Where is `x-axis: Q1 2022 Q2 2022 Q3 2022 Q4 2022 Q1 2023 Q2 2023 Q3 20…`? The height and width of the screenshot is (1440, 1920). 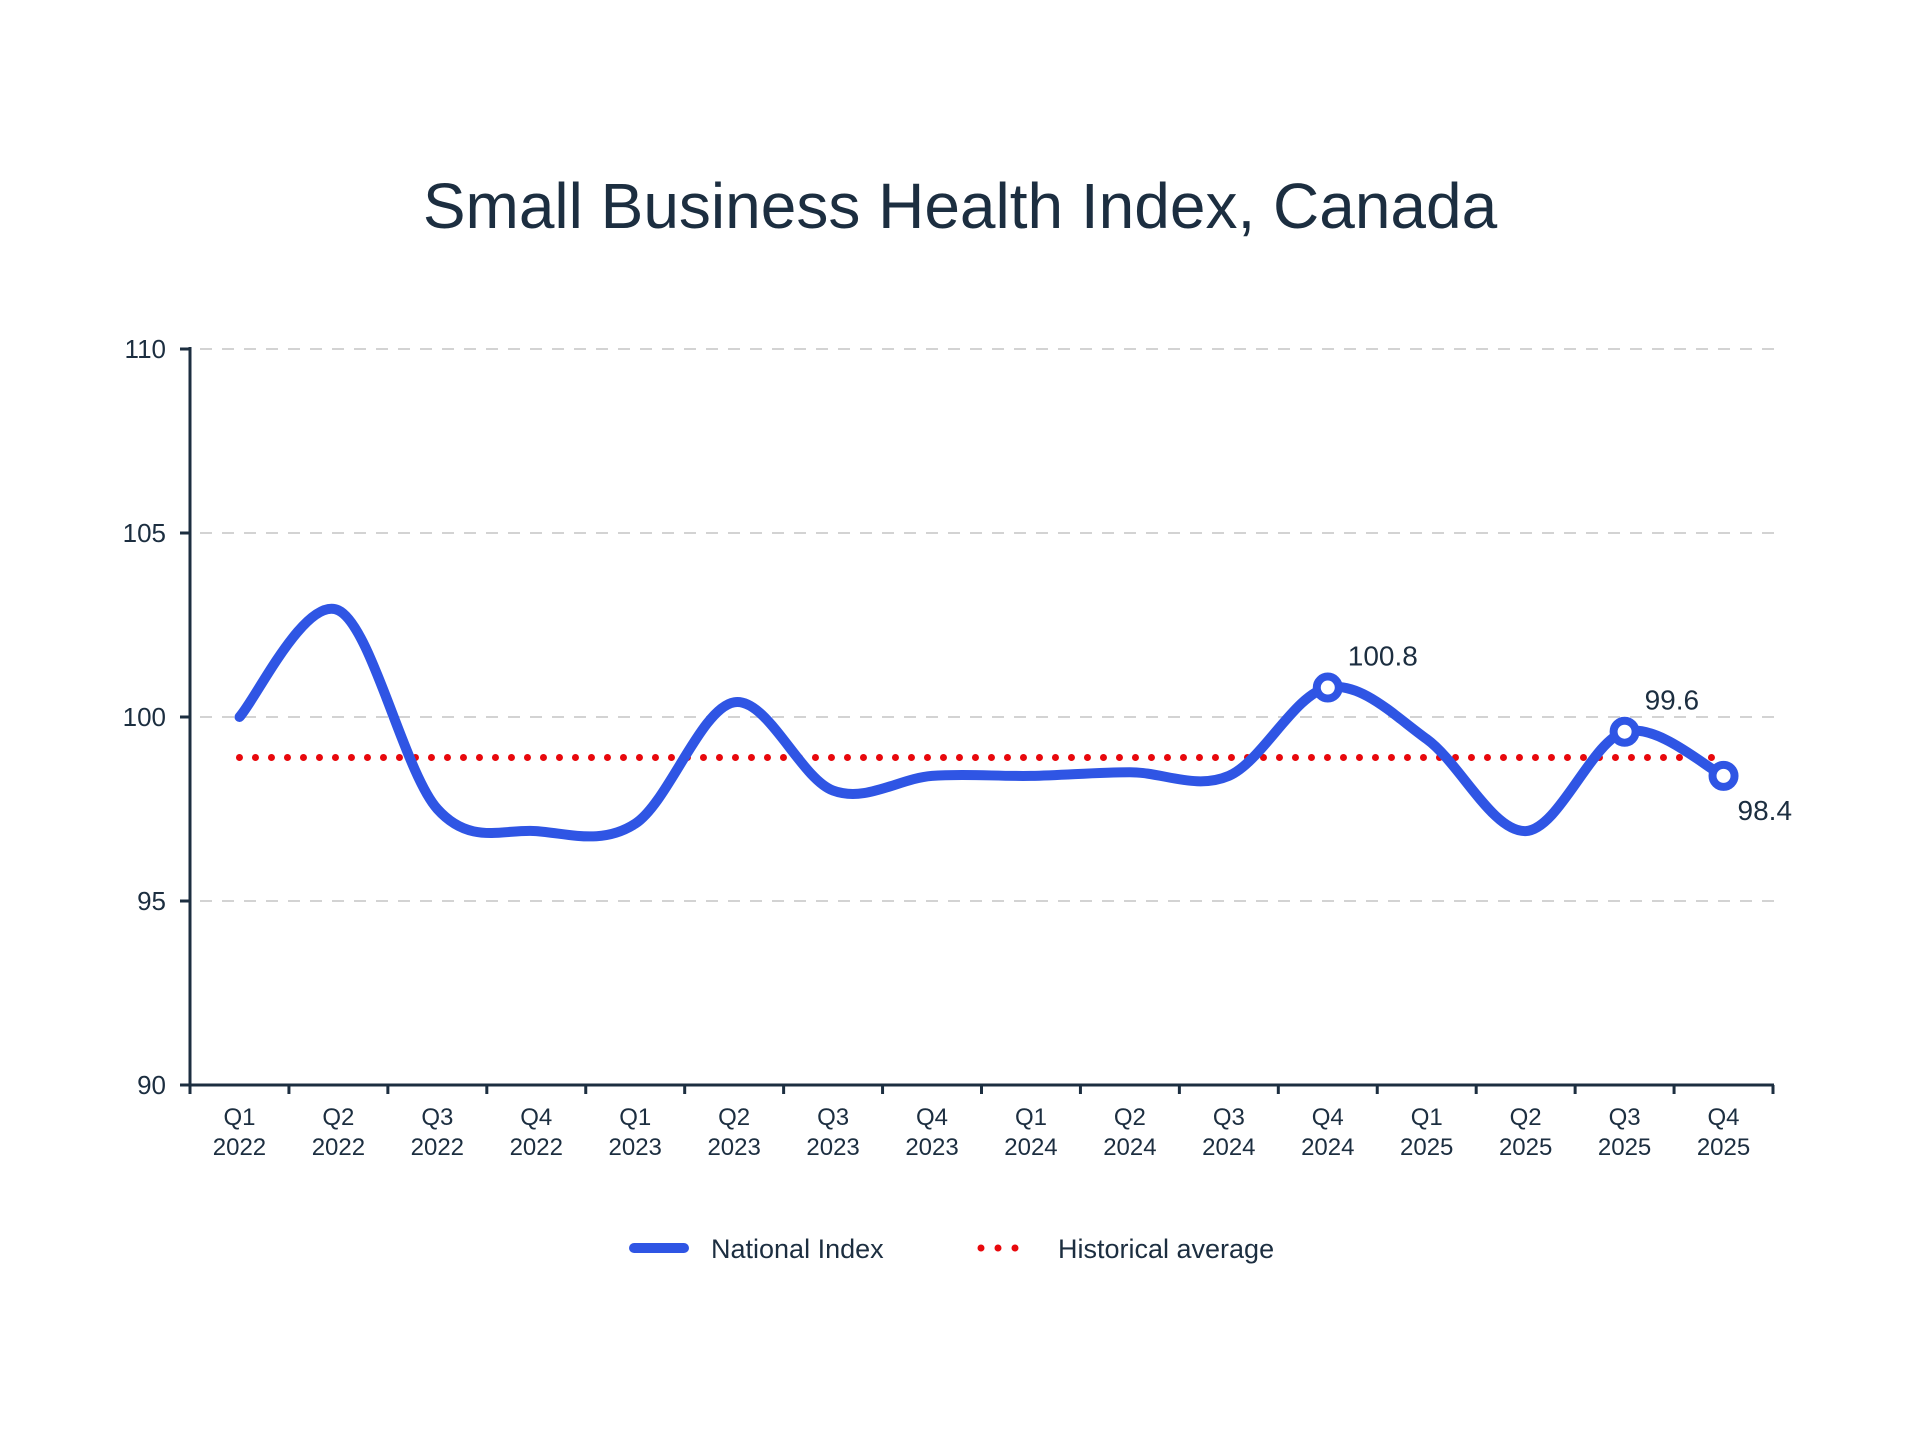 x-axis: Q1 2022 Q2 2022 Q3 2022 Q4 2022 Q1 2023 Q2 2023 Q3 20… is located at coordinates (977, 1122).